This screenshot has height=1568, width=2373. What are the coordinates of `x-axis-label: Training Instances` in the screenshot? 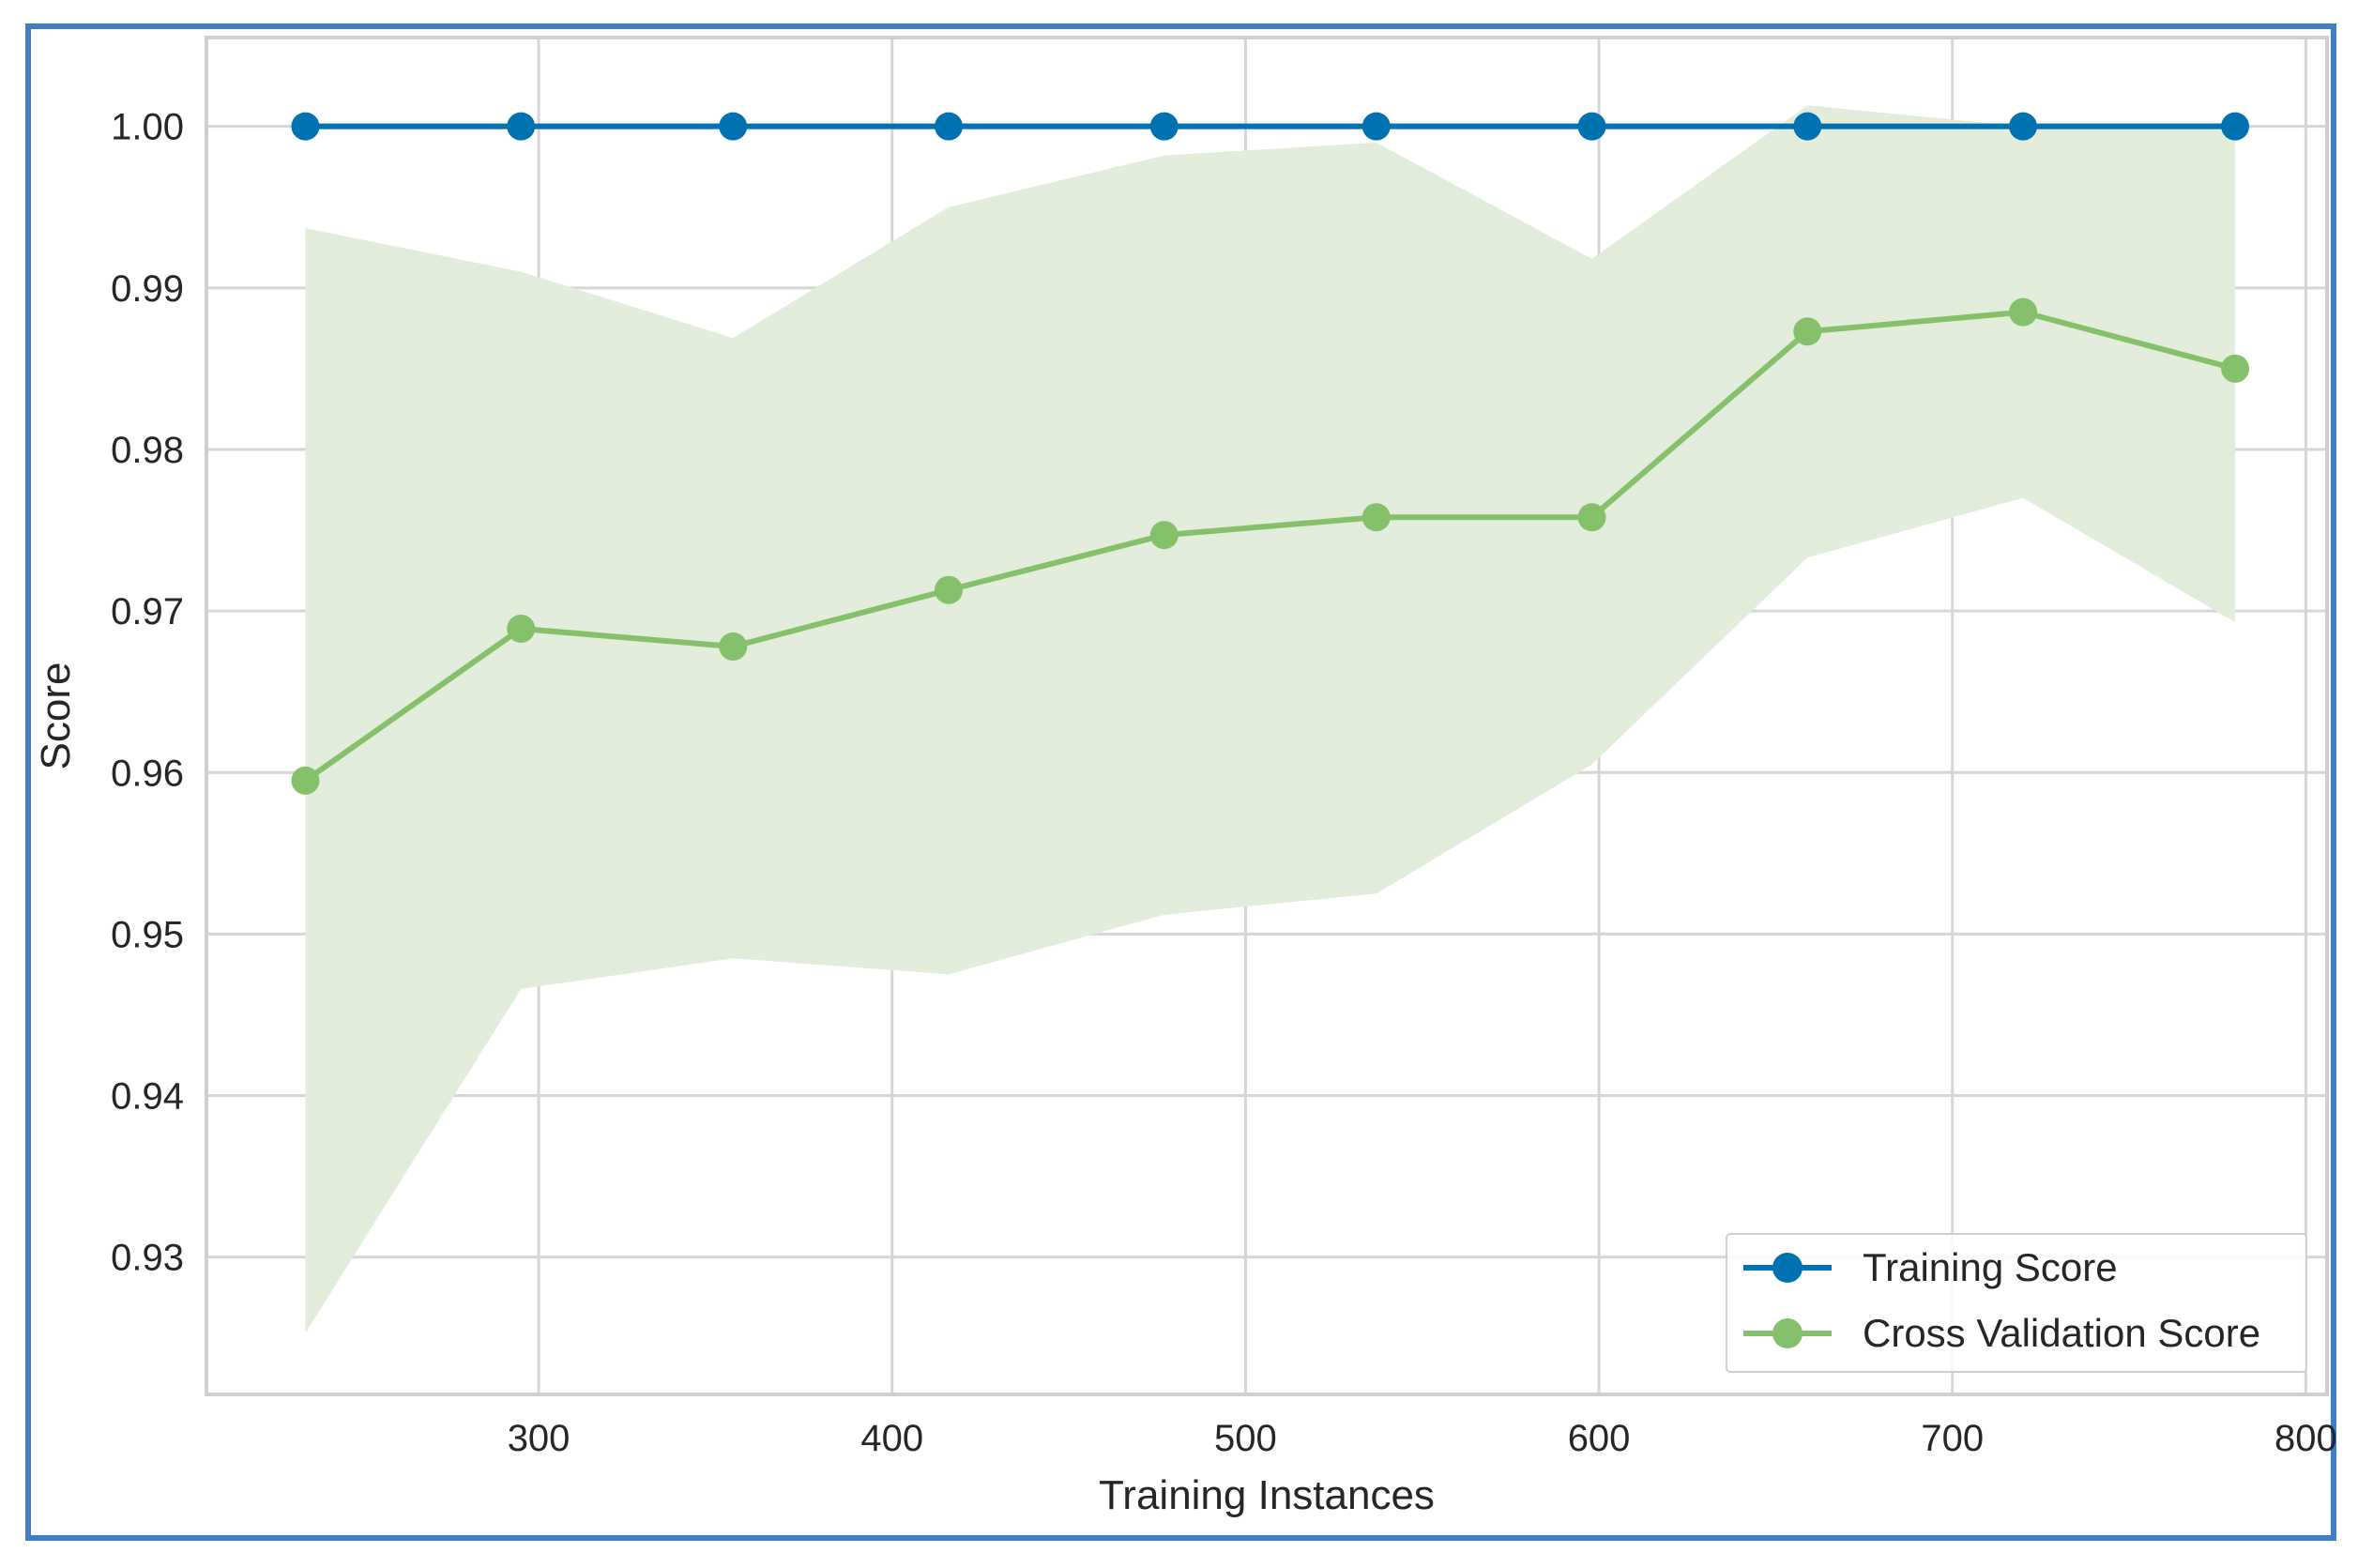 It's located at (1267, 1495).